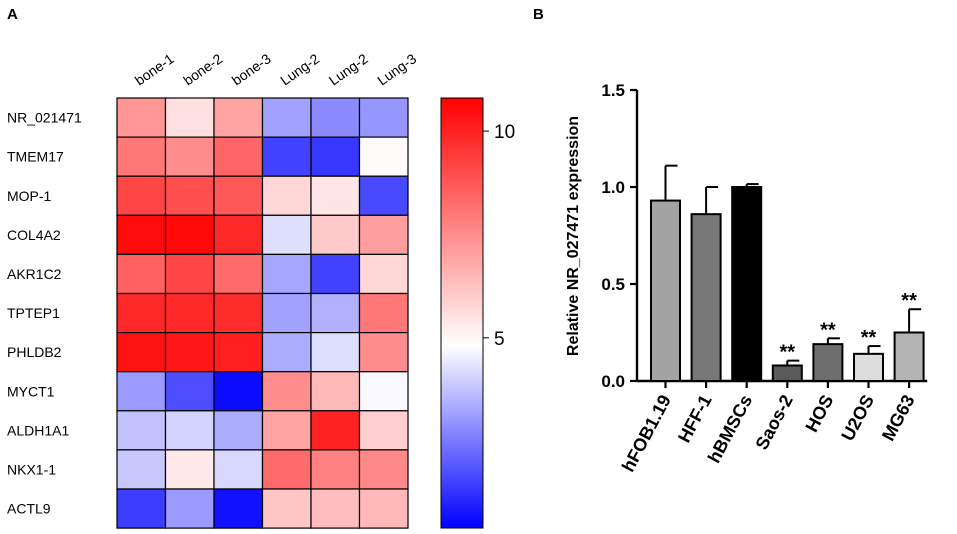 The width and height of the screenshot is (957, 534). Describe the element at coordinates (38, 430) in the screenshot. I see `heatmap-row-label: ALDH1A1` at that location.